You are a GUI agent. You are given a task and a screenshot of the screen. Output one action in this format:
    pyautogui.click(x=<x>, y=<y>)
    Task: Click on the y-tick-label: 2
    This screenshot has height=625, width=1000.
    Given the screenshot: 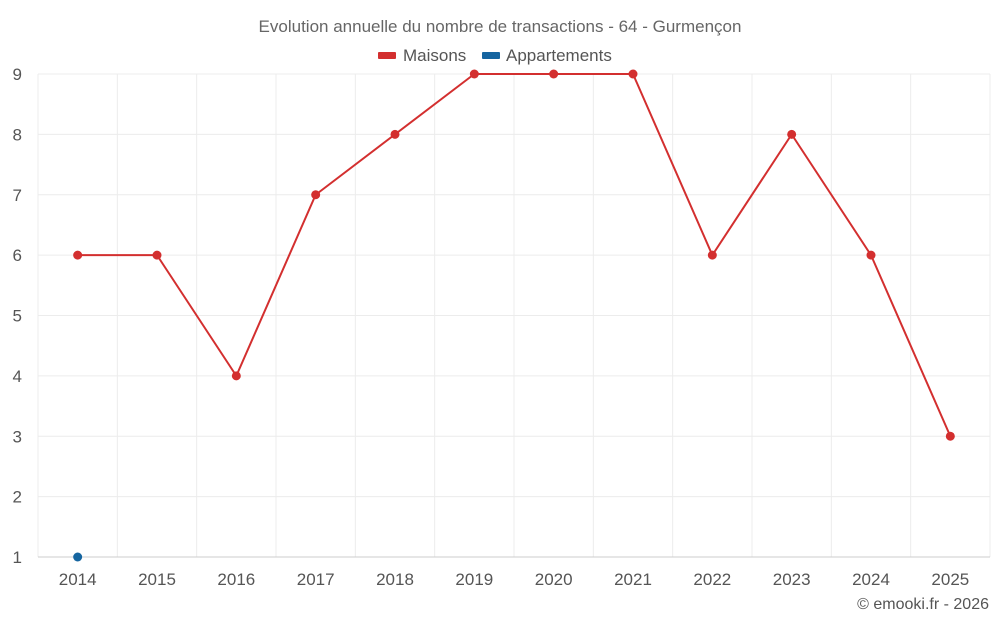 What is the action you would take?
    pyautogui.click(x=17, y=497)
    